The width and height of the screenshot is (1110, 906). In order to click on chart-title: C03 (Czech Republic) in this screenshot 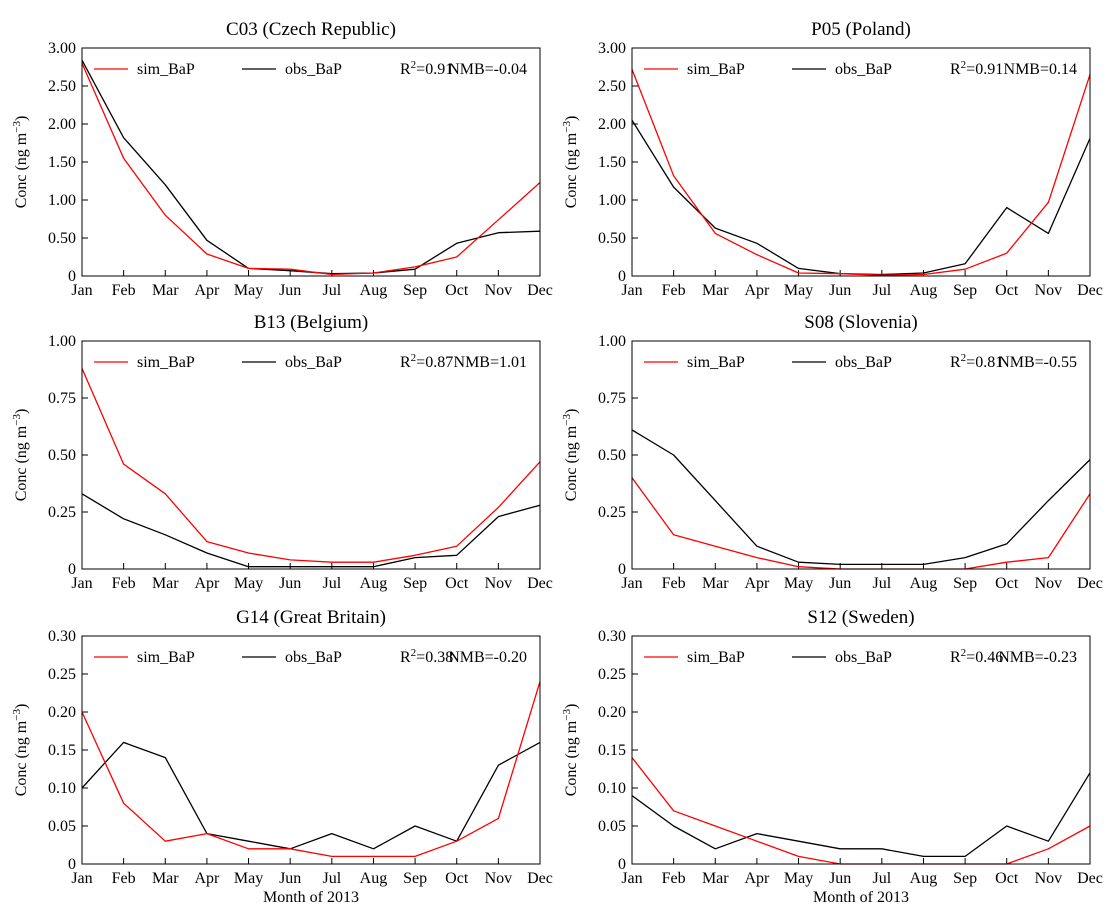, I will do `click(311, 29)`.